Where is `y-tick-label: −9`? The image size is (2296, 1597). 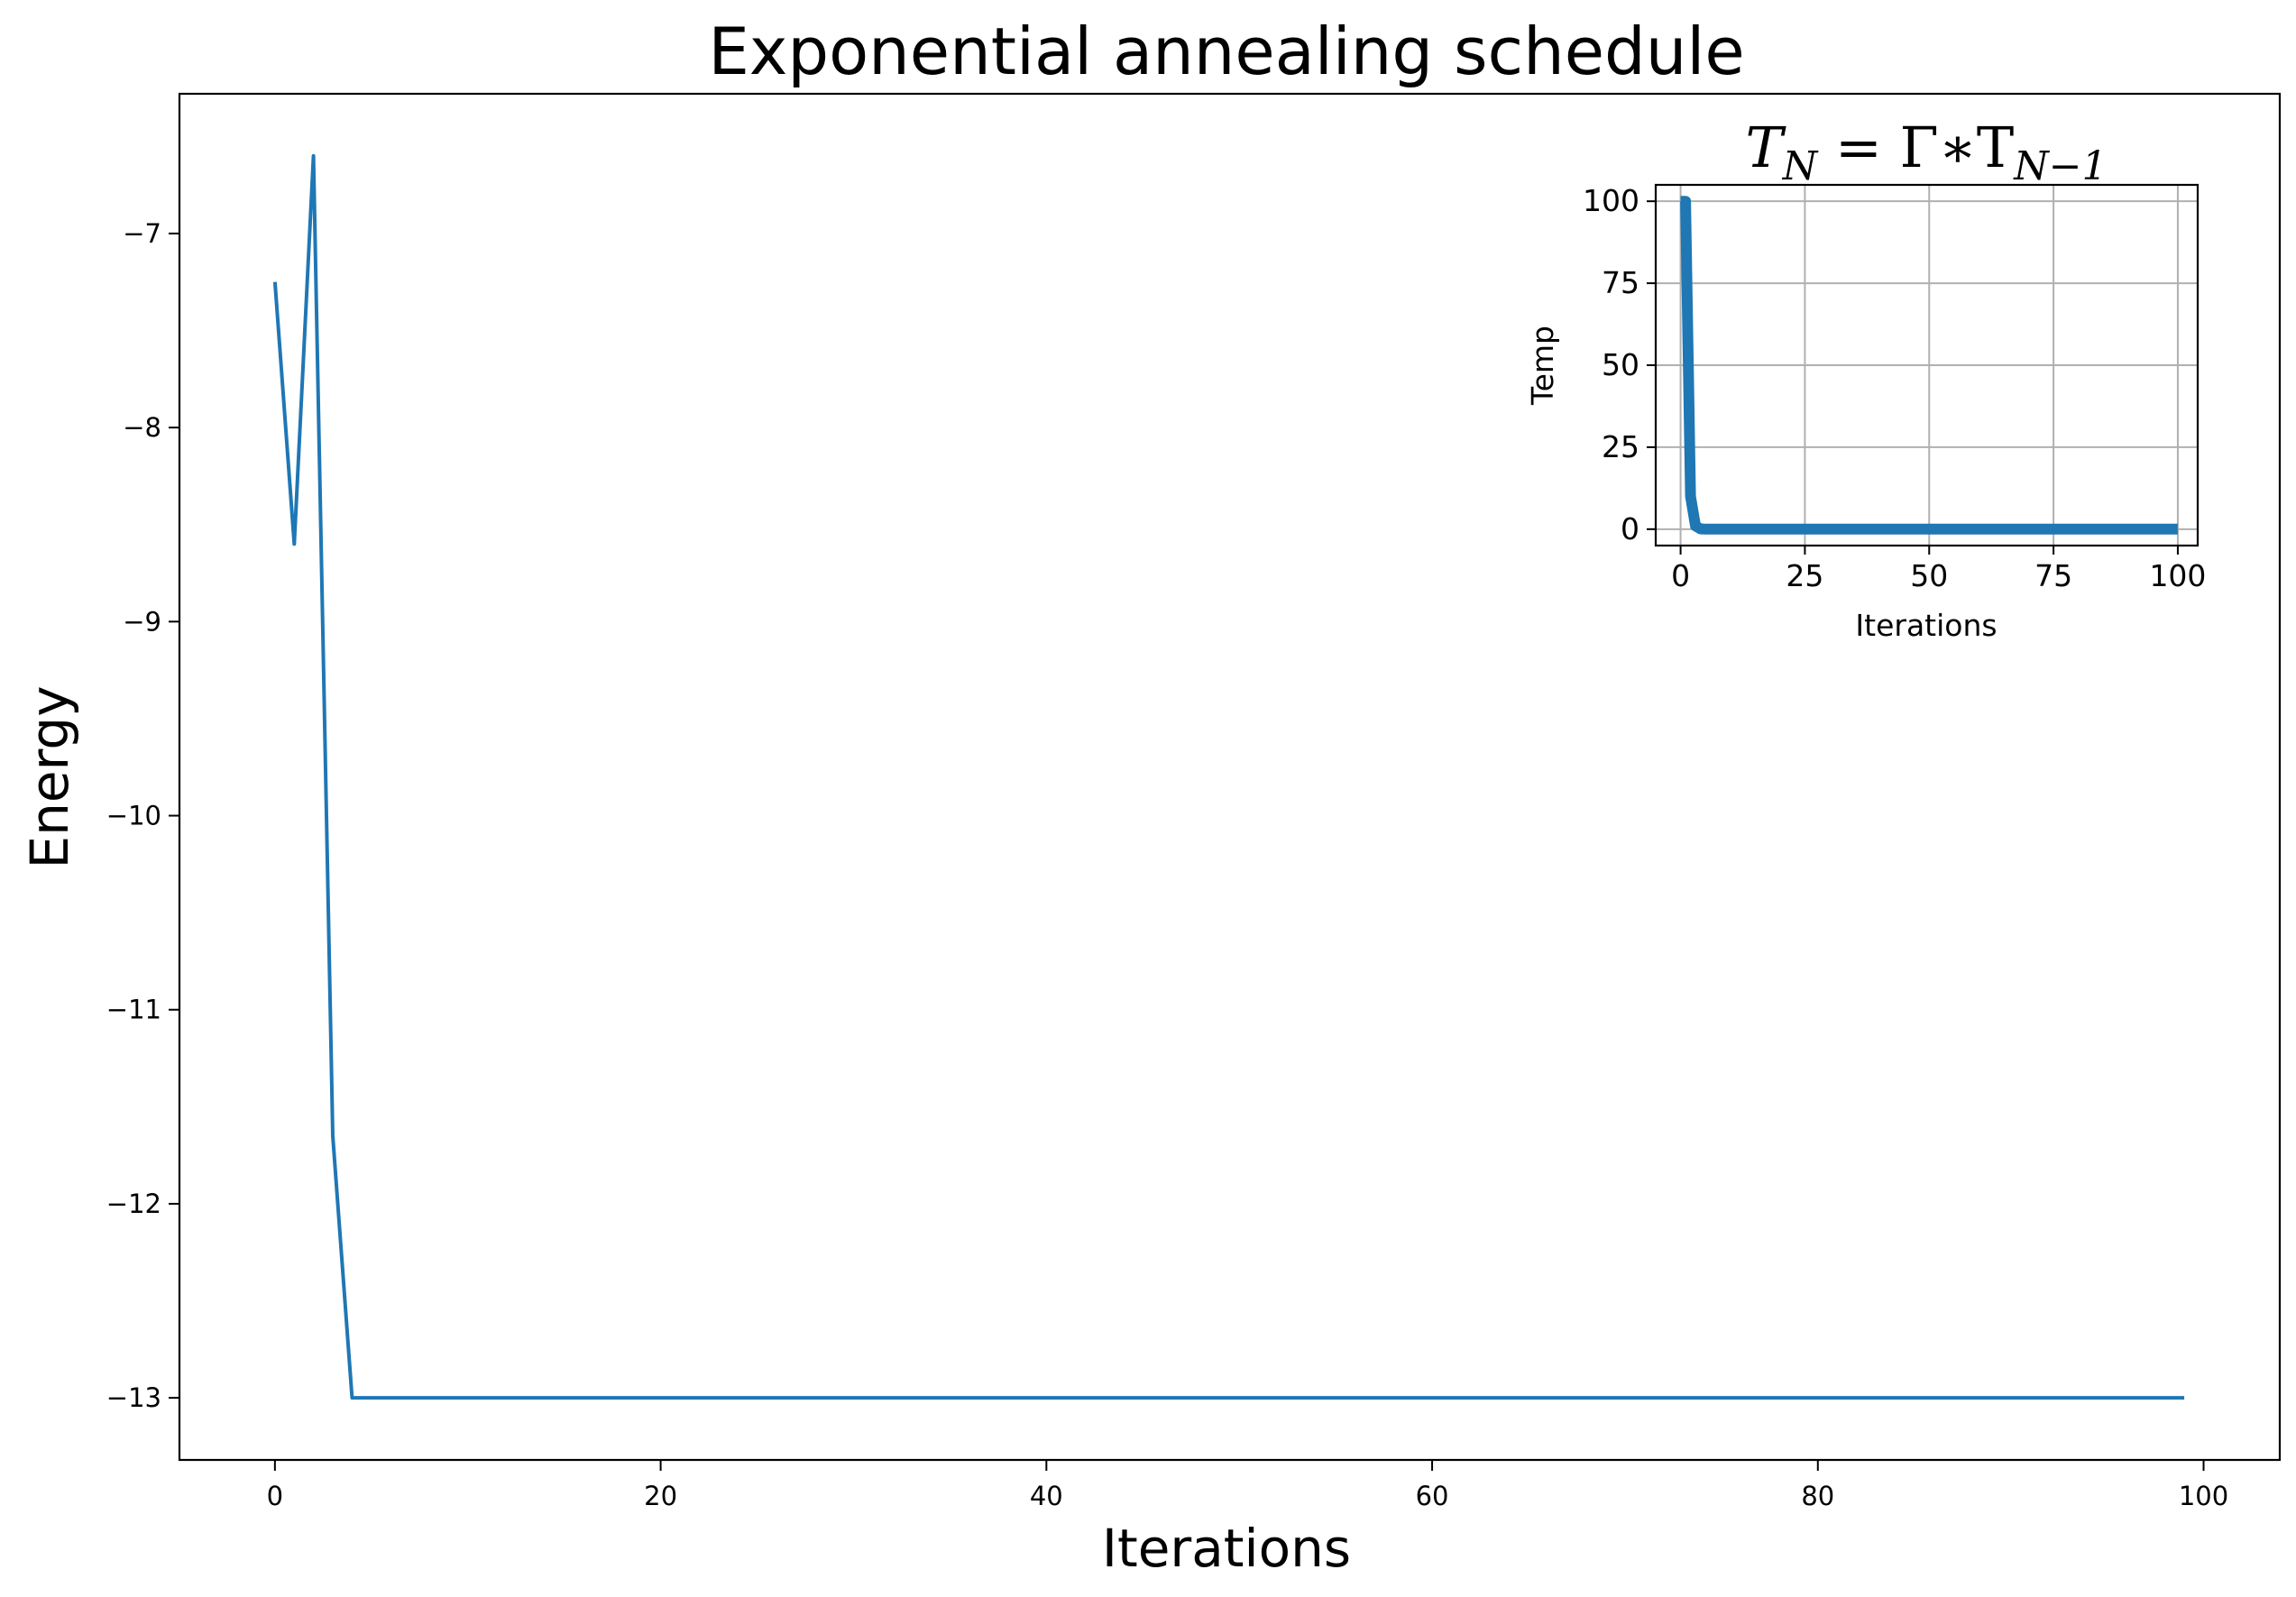 y-tick-label: −9 is located at coordinates (142, 621).